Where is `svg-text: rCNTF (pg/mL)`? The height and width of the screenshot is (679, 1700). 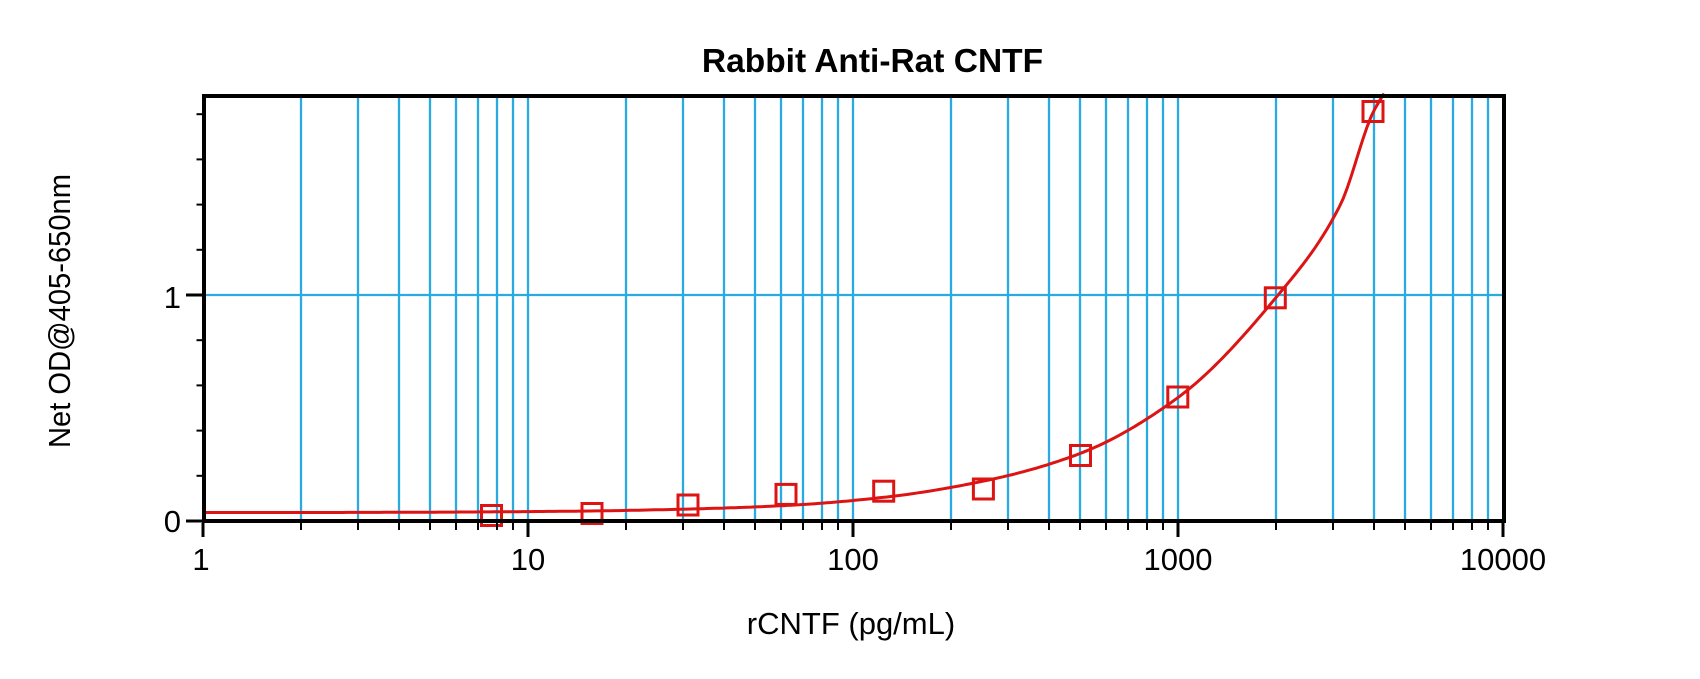
svg-text: rCNTF (pg/mL) is located at coordinates (851, 623).